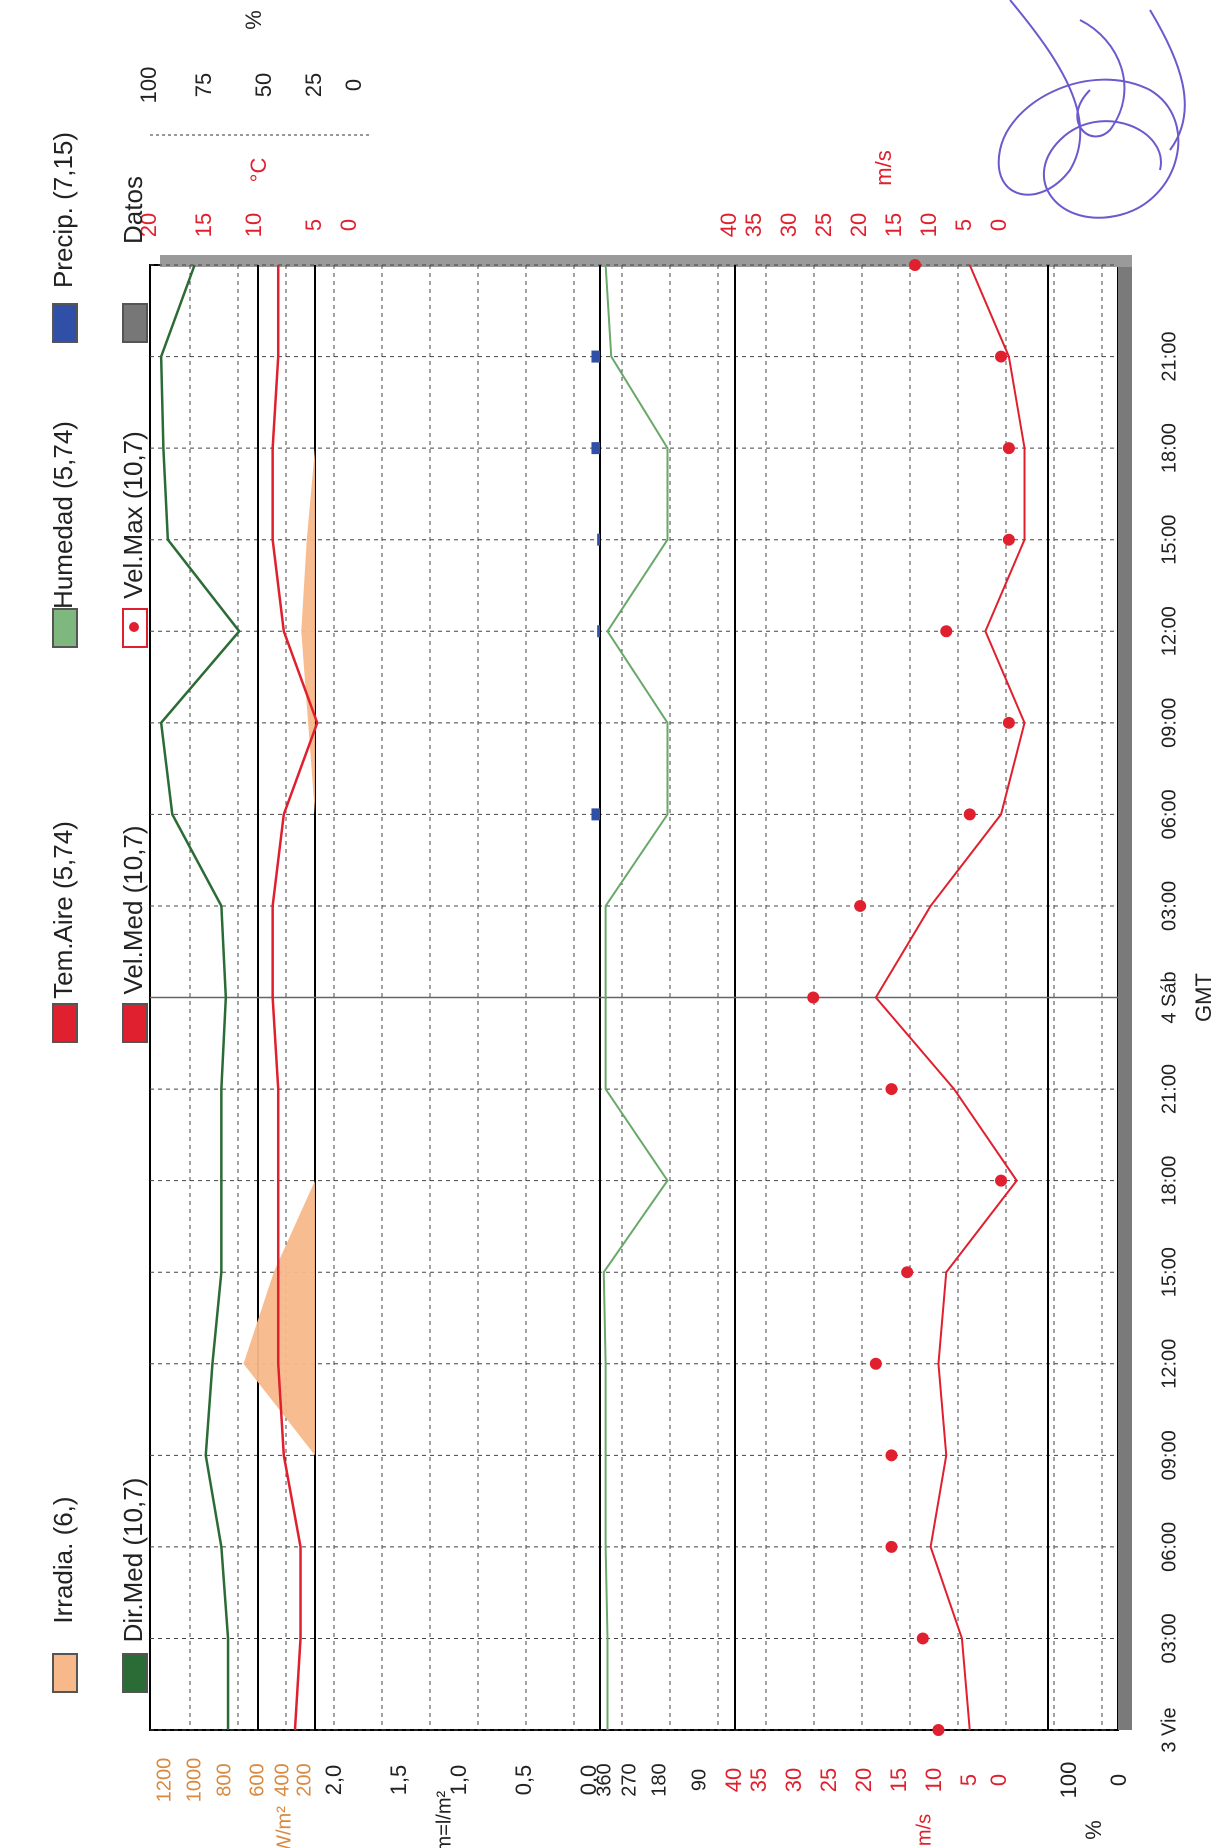 The height and width of the screenshot is (1848, 1219). I want to click on humidity-tick: 75, so click(203, 85).